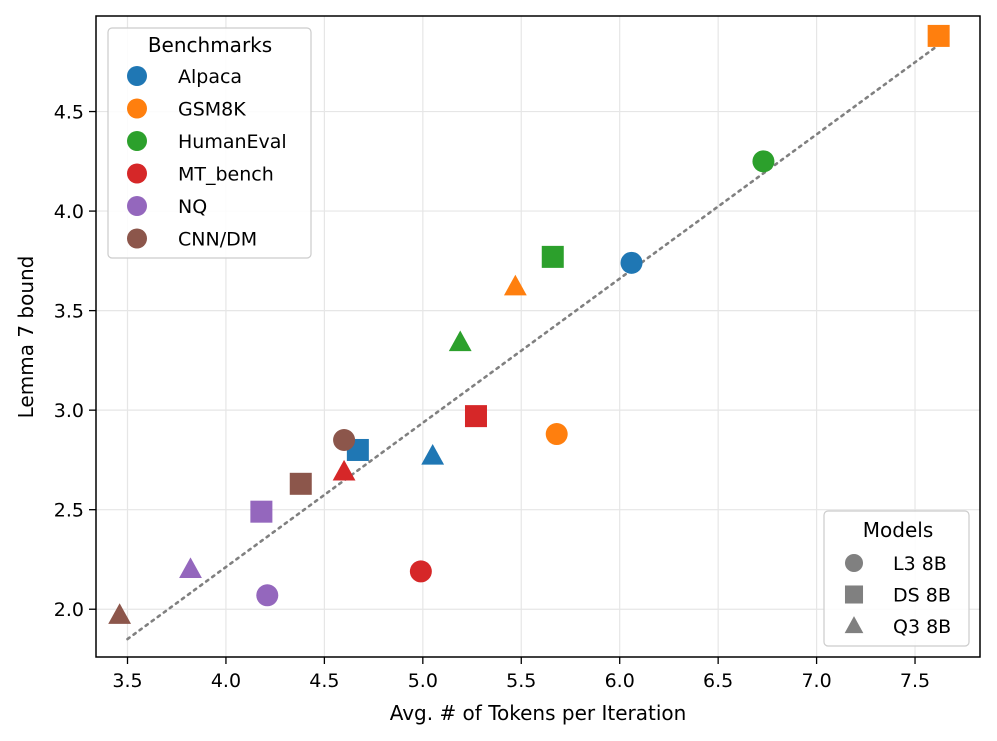  I want to click on data-point-gsm8k-q3-8b, so click(515, 285).